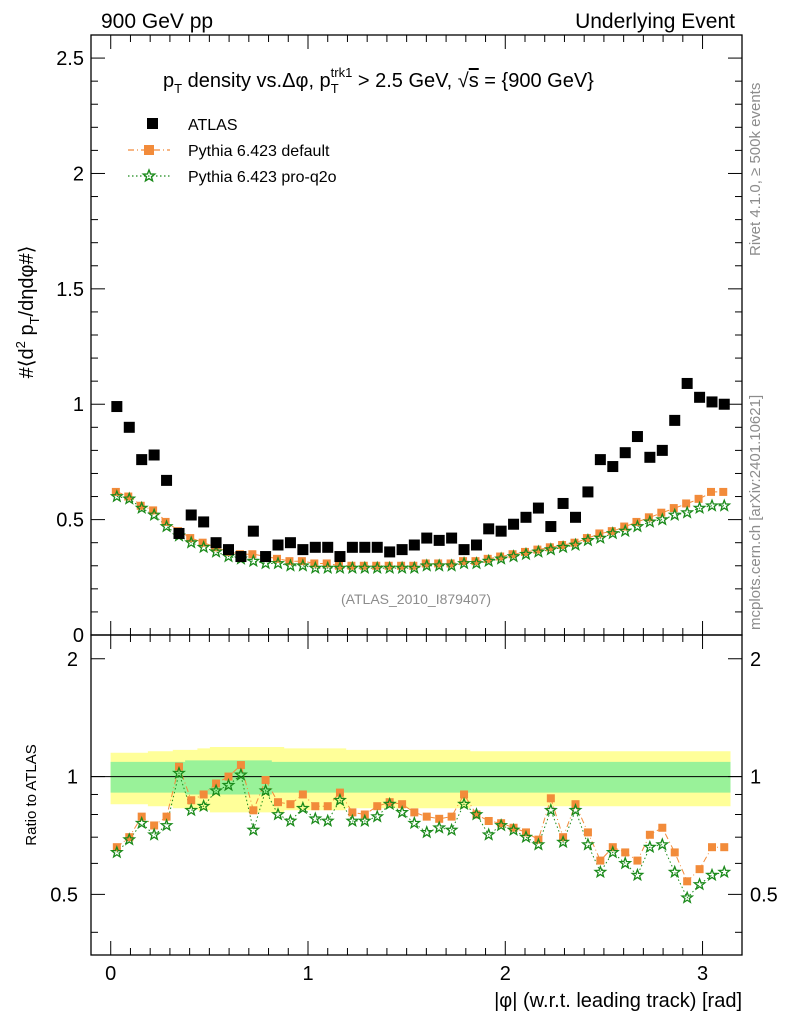 The height and width of the screenshot is (1024, 786). I want to click on x-tick-label: 1, so click(307, 974).